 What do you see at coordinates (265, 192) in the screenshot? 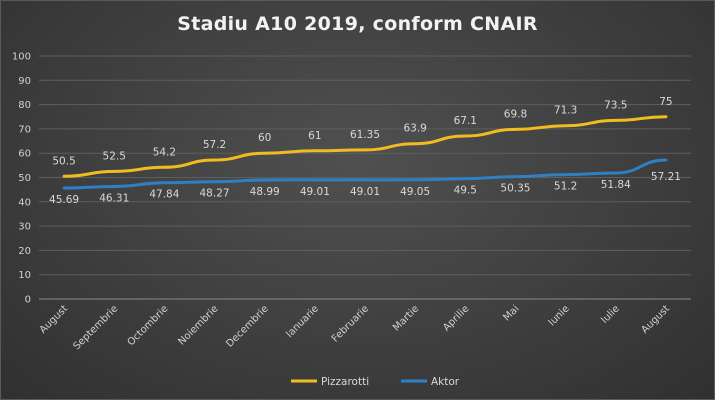
I see `data-label: 48.99` at bounding box center [265, 192].